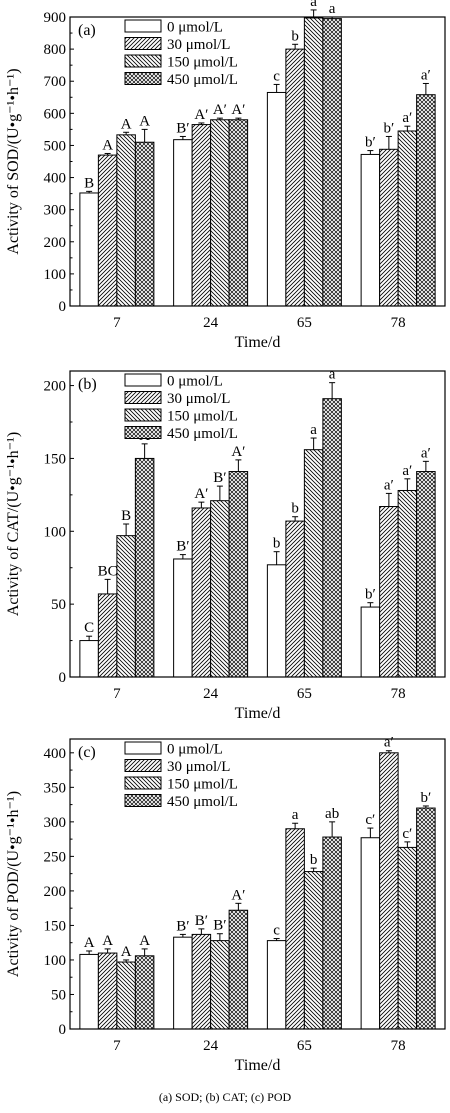  What do you see at coordinates (332, 375) in the screenshot?
I see `significance-label: a` at bounding box center [332, 375].